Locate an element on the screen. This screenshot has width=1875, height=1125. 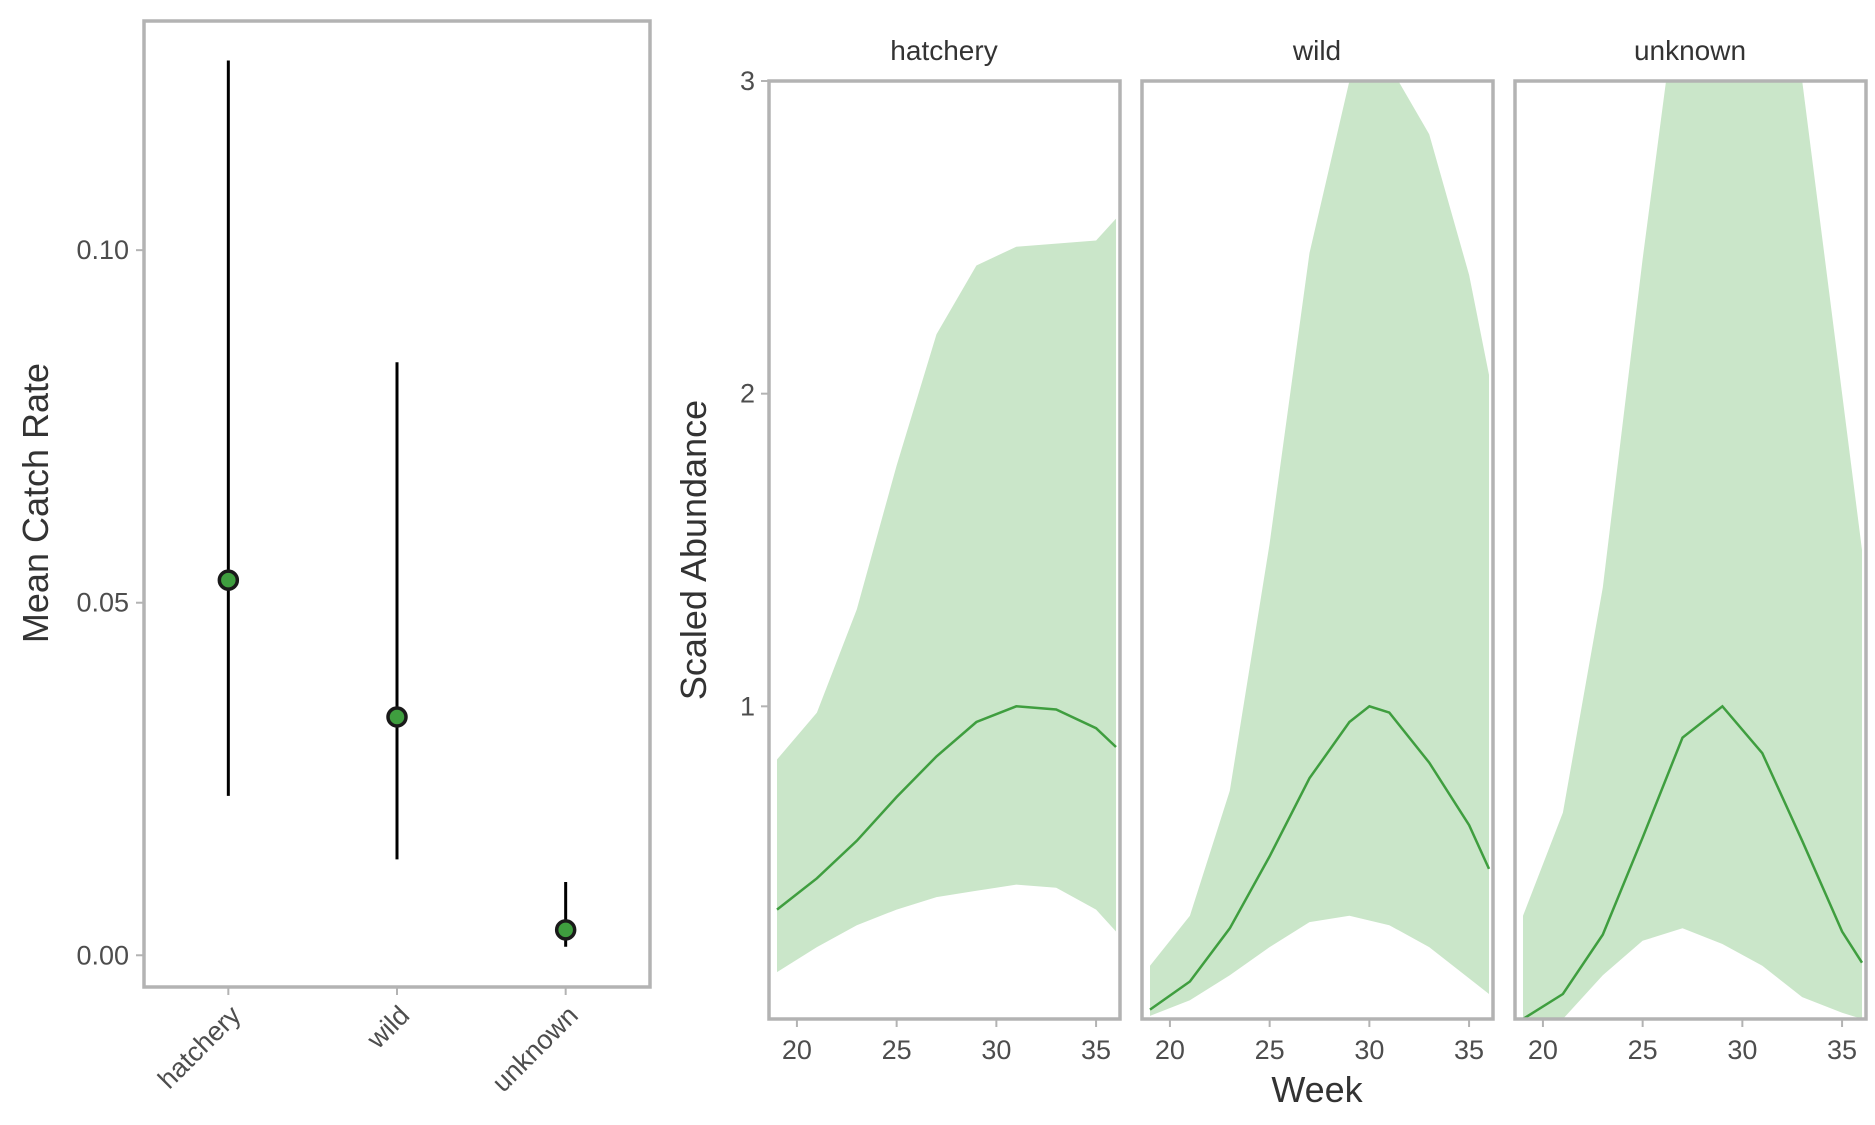
facet-strip-label-wild: wild is located at coordinates (1316, 50).